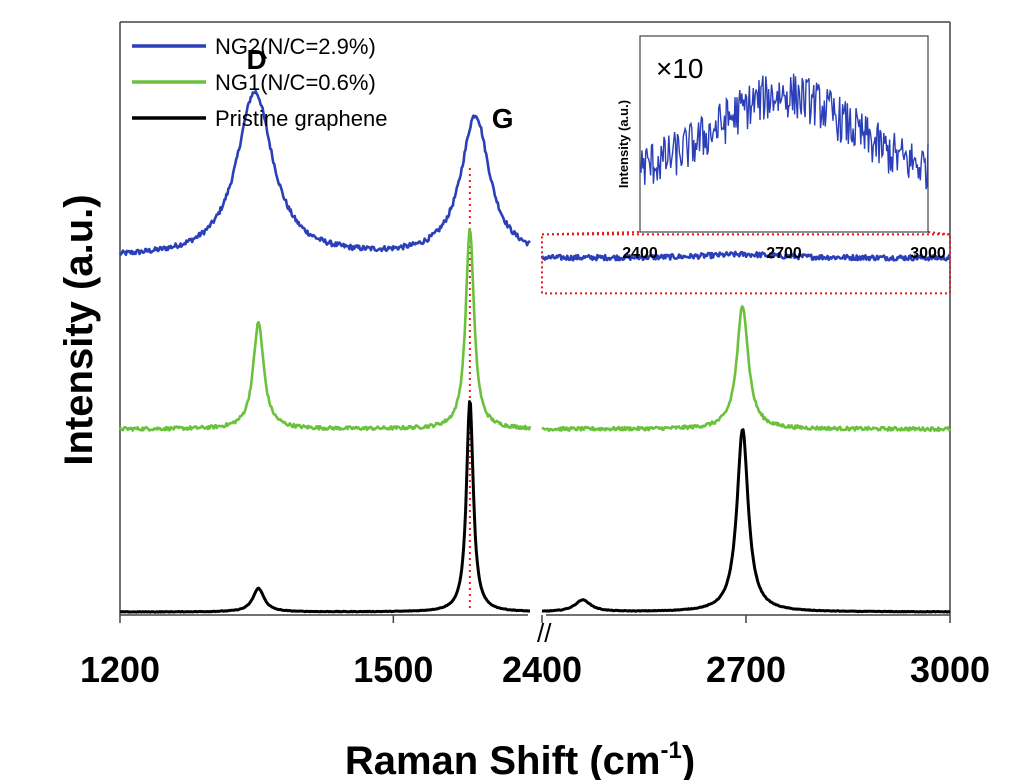 This screenshot has height=780, width=1024. What do you see at coordinates (939, 233) in the screenshot?
I see `zoom-connector-right` at bounding box center [939, 233].